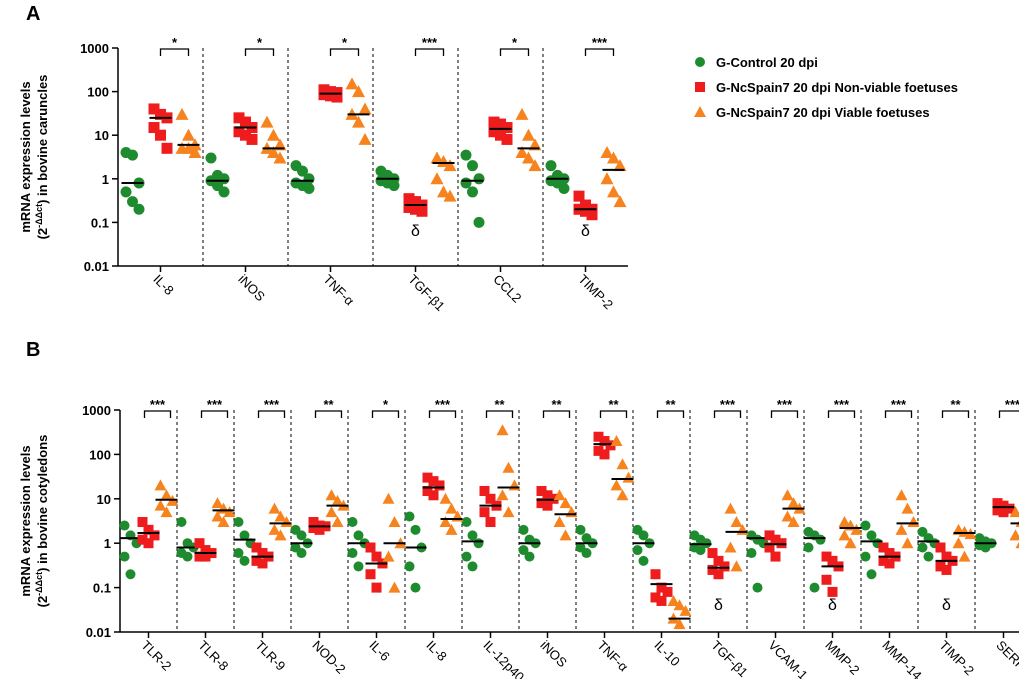  I want to click on y-axis-label-part: (2, so click(42, 234).